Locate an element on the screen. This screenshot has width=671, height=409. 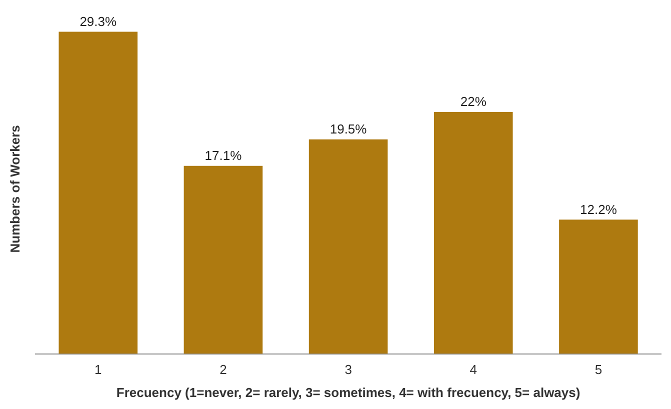
y-axis-title: Numbers of Workers is located at coordinates (14, 189).